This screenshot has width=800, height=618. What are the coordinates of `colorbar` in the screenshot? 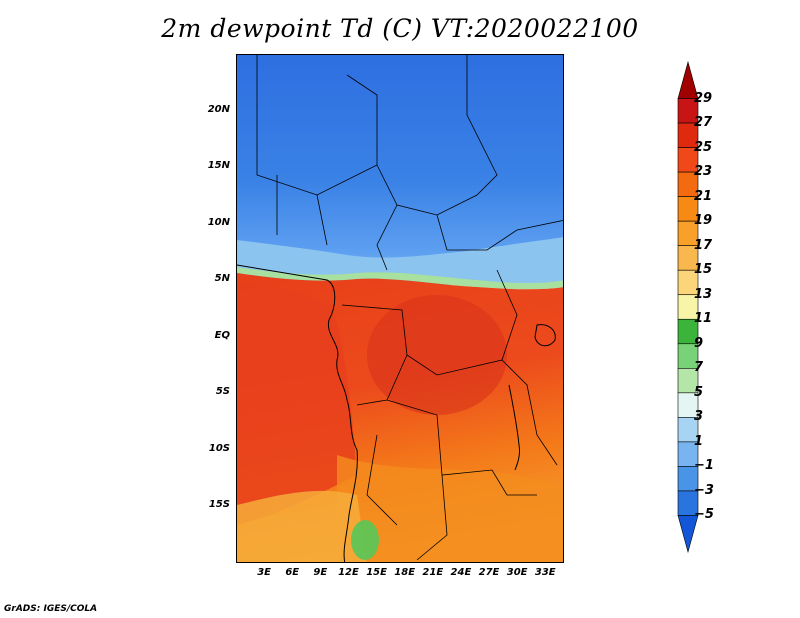 It's located at (688, 307).